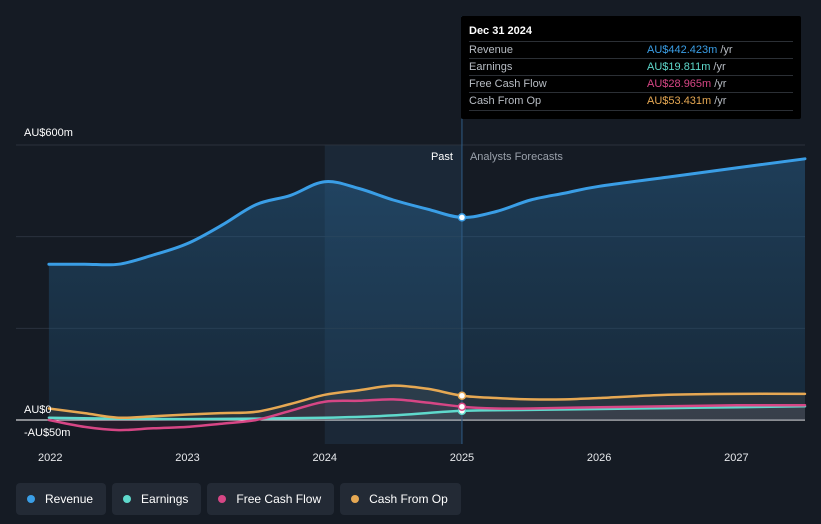 This screenshot has height=524, width=821. I want to click on tooltip-row-revenue: Revenue AU$442.423m/yr, so click(631, 50).